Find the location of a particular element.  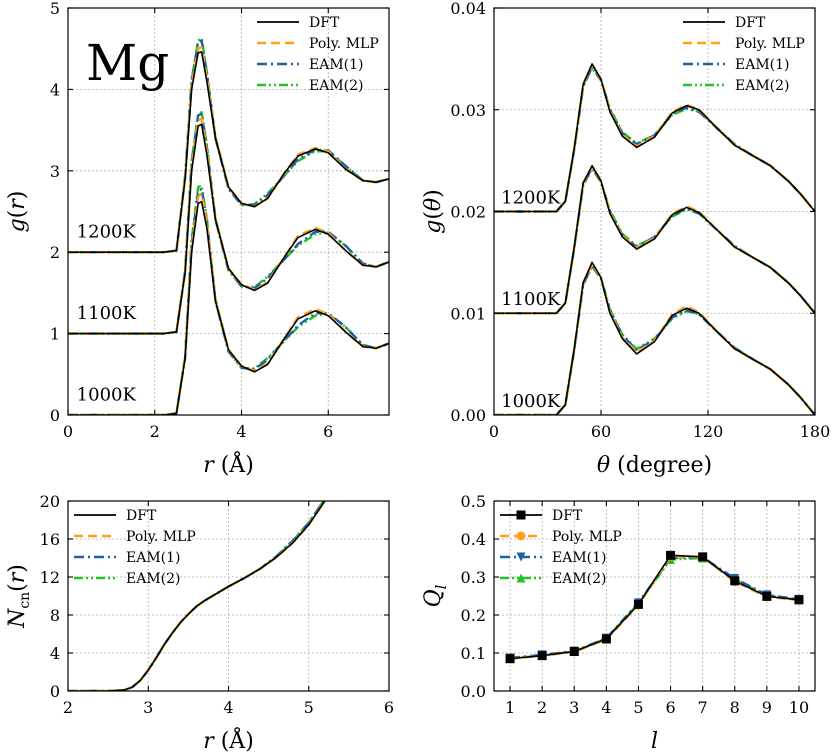

y-tick-label: 0.01 is located at coordinates (468, 313).